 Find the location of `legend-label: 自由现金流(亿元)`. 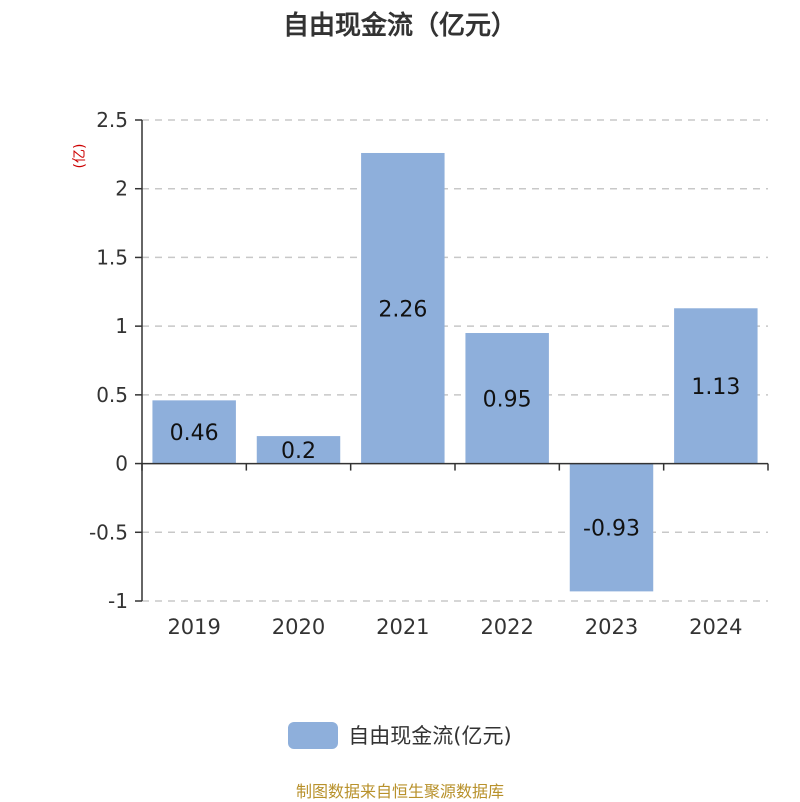

legend-label: 自由现金流(亿元) is located at coordinates (430, 736).